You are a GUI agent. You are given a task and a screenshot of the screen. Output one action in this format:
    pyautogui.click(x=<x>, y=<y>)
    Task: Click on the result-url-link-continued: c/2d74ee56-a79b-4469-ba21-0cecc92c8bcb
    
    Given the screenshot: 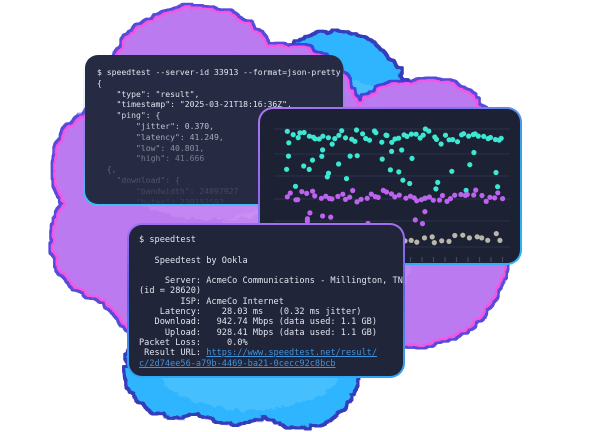 What is the action you would take?
    pyautogui.click(x=237, y=363)
    